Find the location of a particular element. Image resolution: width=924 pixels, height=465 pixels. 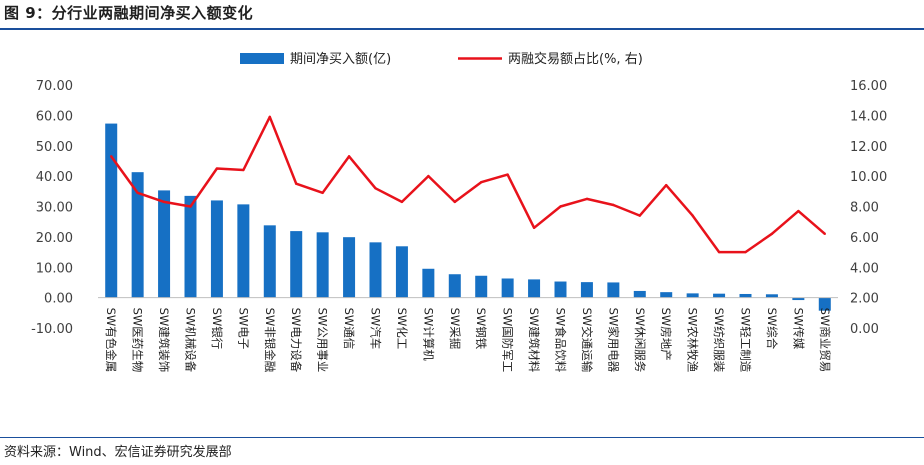

category-label: SW电子 is located at coordinates (243, 329).